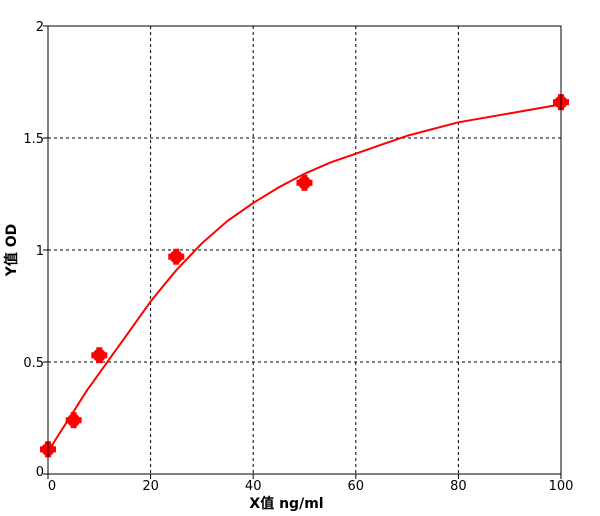 The height and width of the screenshot is (516, 600). Describe the element at coordinates (286, 503) in the screenshot. I see `x-axis-title: X值 ng/ml` at that location.